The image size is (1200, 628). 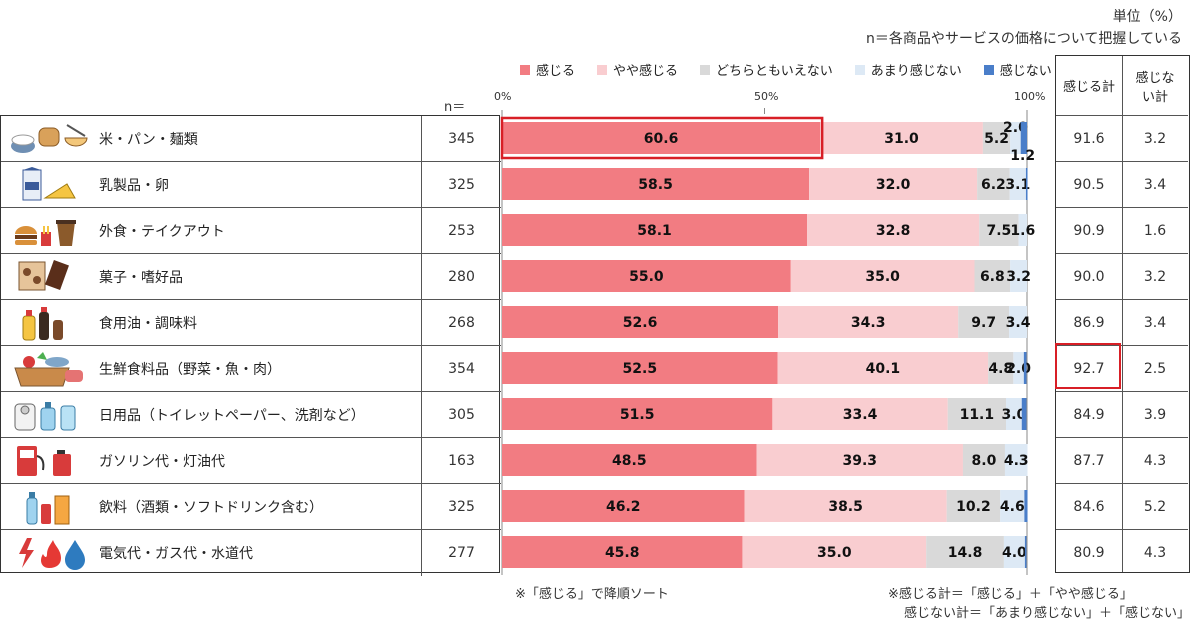 I want to click on data-label: 58.5, so click(x=655, y=185).